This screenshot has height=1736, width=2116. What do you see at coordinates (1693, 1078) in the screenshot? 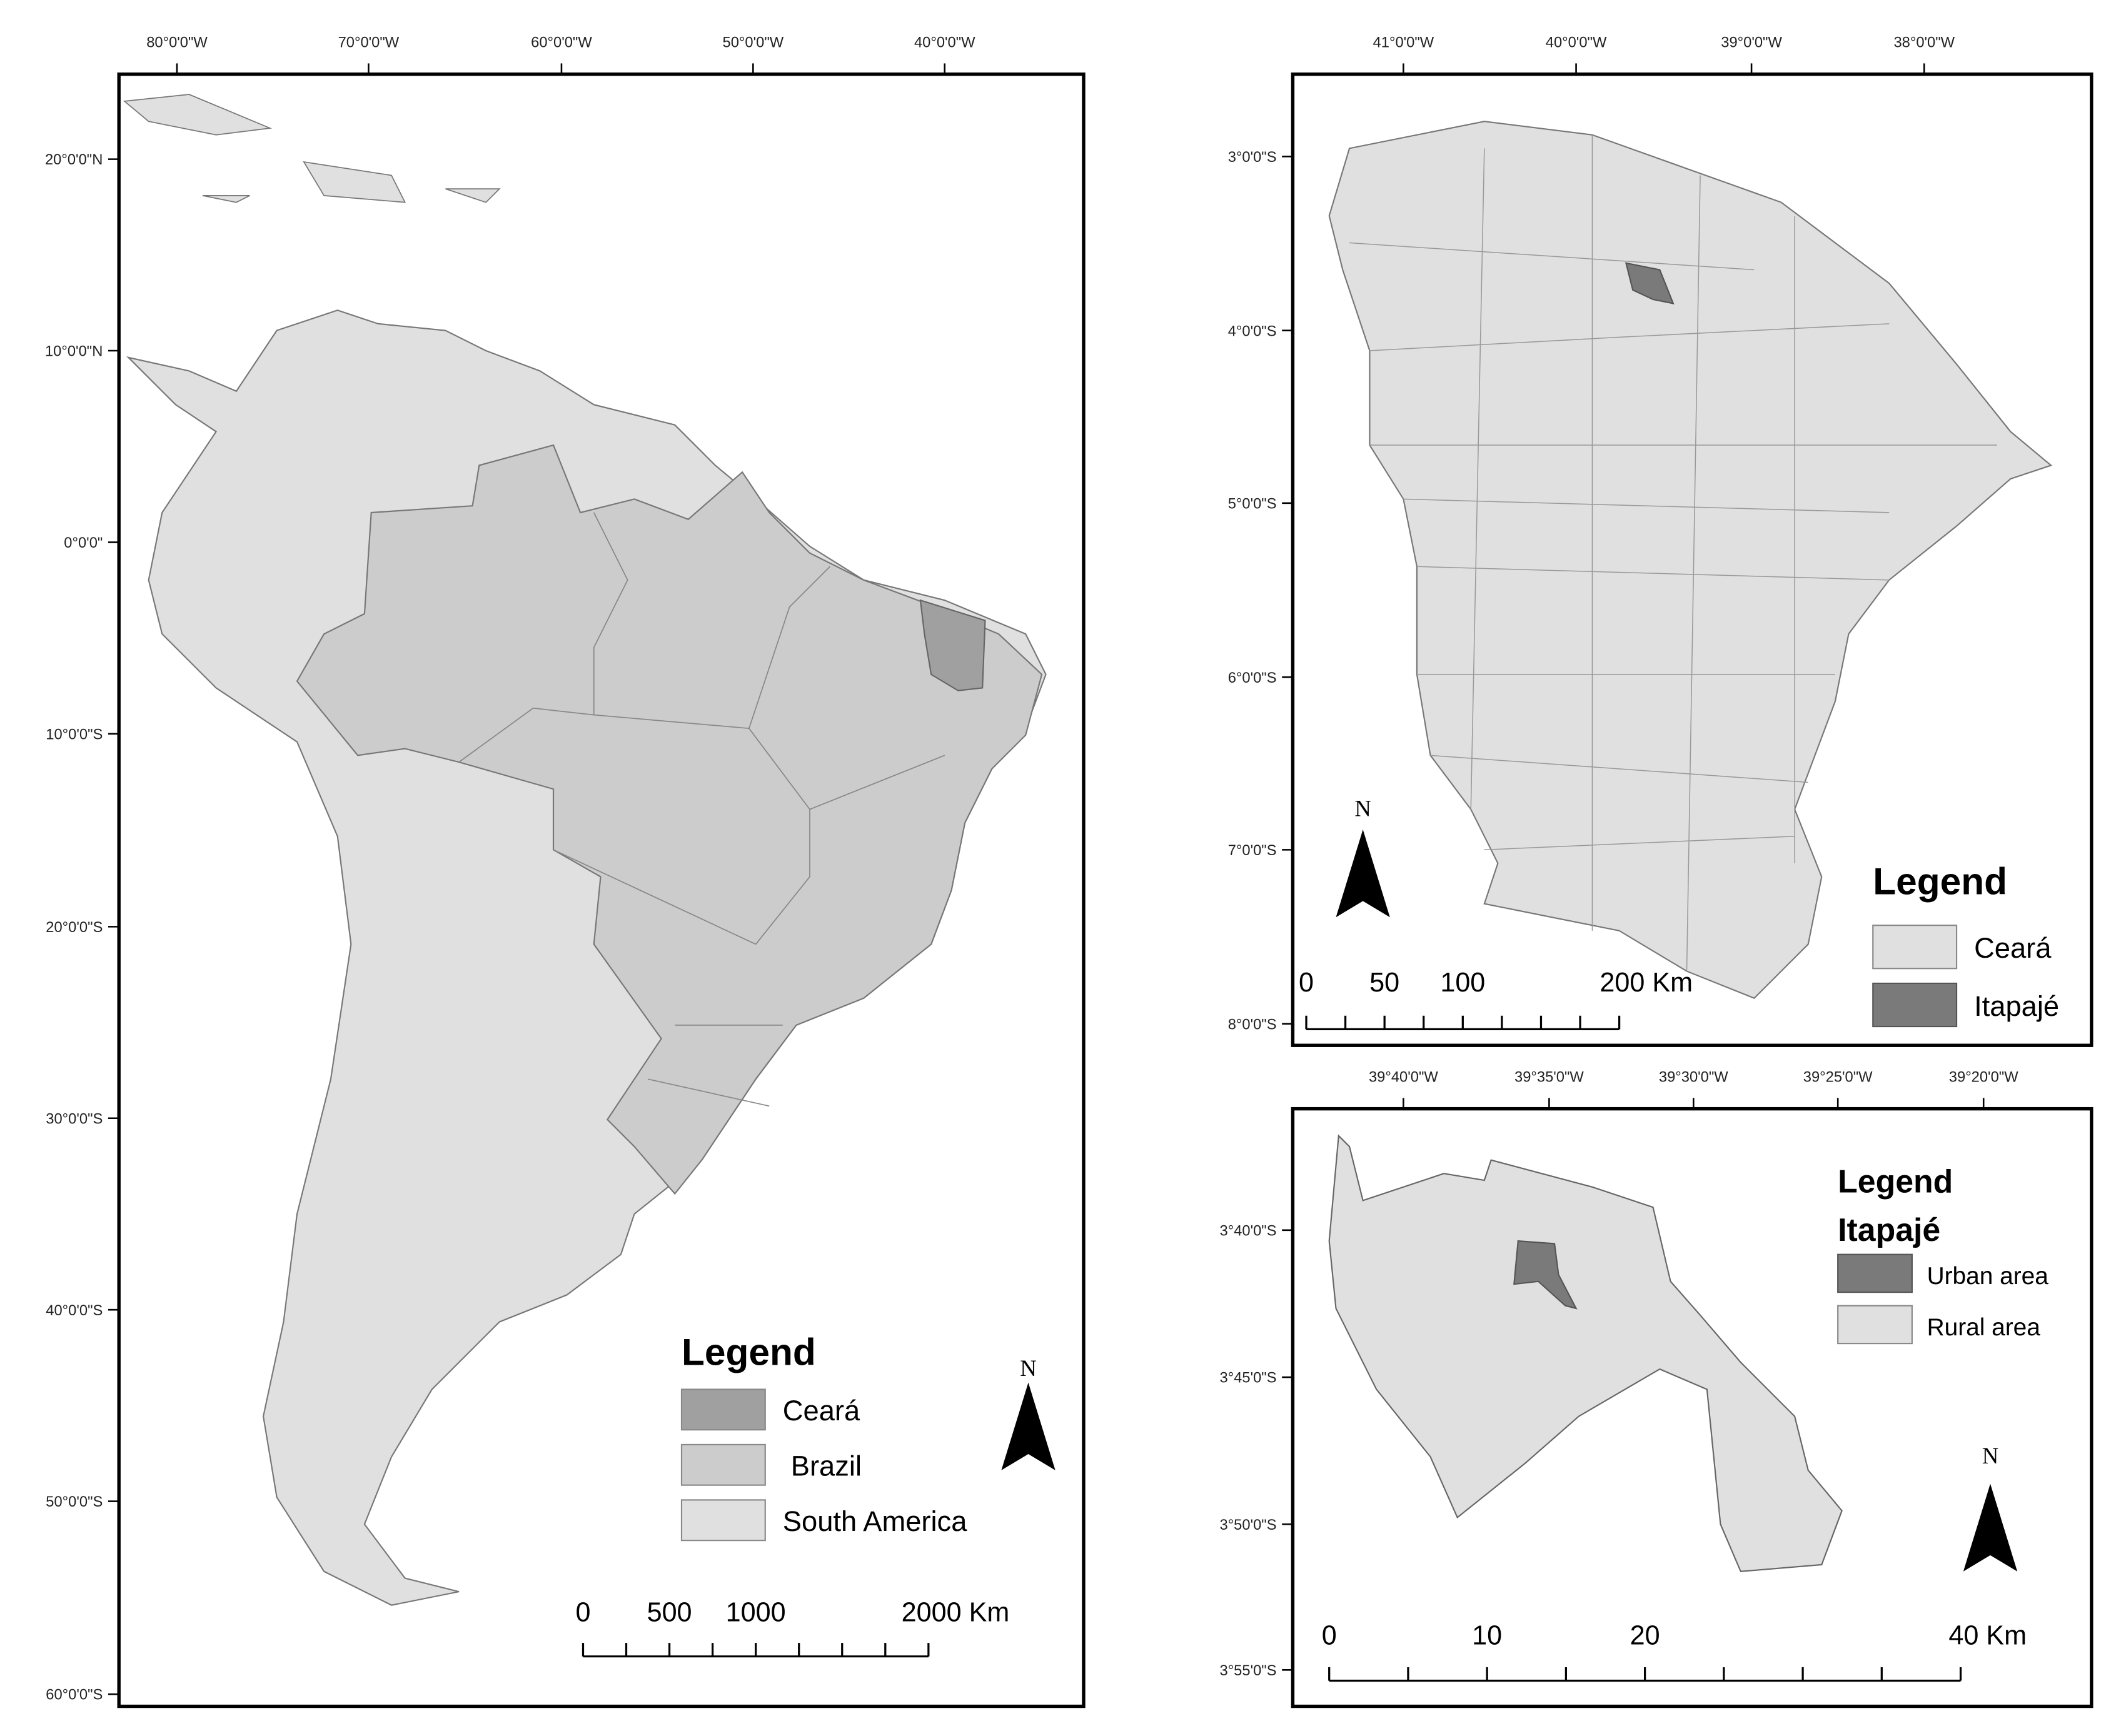
I see `longitude-label: 39°30'0"W` at bounding box center [1693, 1078].